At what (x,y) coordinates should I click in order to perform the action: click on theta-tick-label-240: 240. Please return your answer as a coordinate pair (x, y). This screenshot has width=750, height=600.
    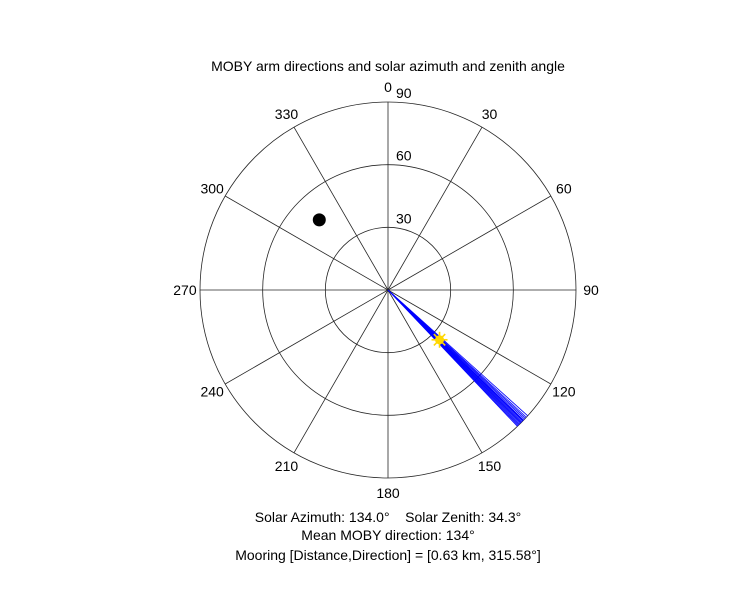
    Looking at the image, I should click on (212, 392).